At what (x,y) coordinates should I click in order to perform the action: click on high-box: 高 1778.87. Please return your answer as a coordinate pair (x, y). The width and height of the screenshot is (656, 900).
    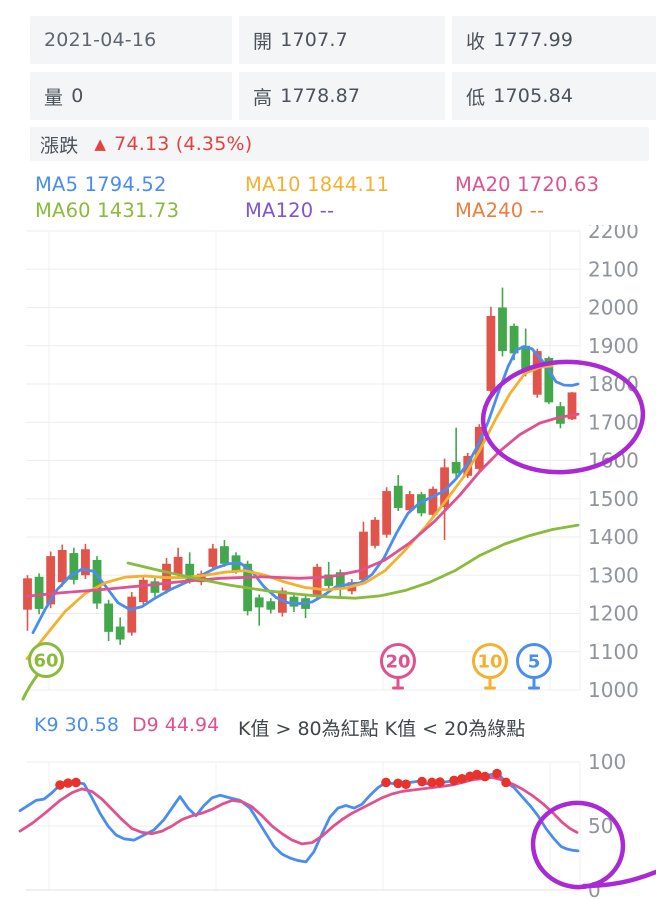
    Looking at the image, I should click on (342, 96).